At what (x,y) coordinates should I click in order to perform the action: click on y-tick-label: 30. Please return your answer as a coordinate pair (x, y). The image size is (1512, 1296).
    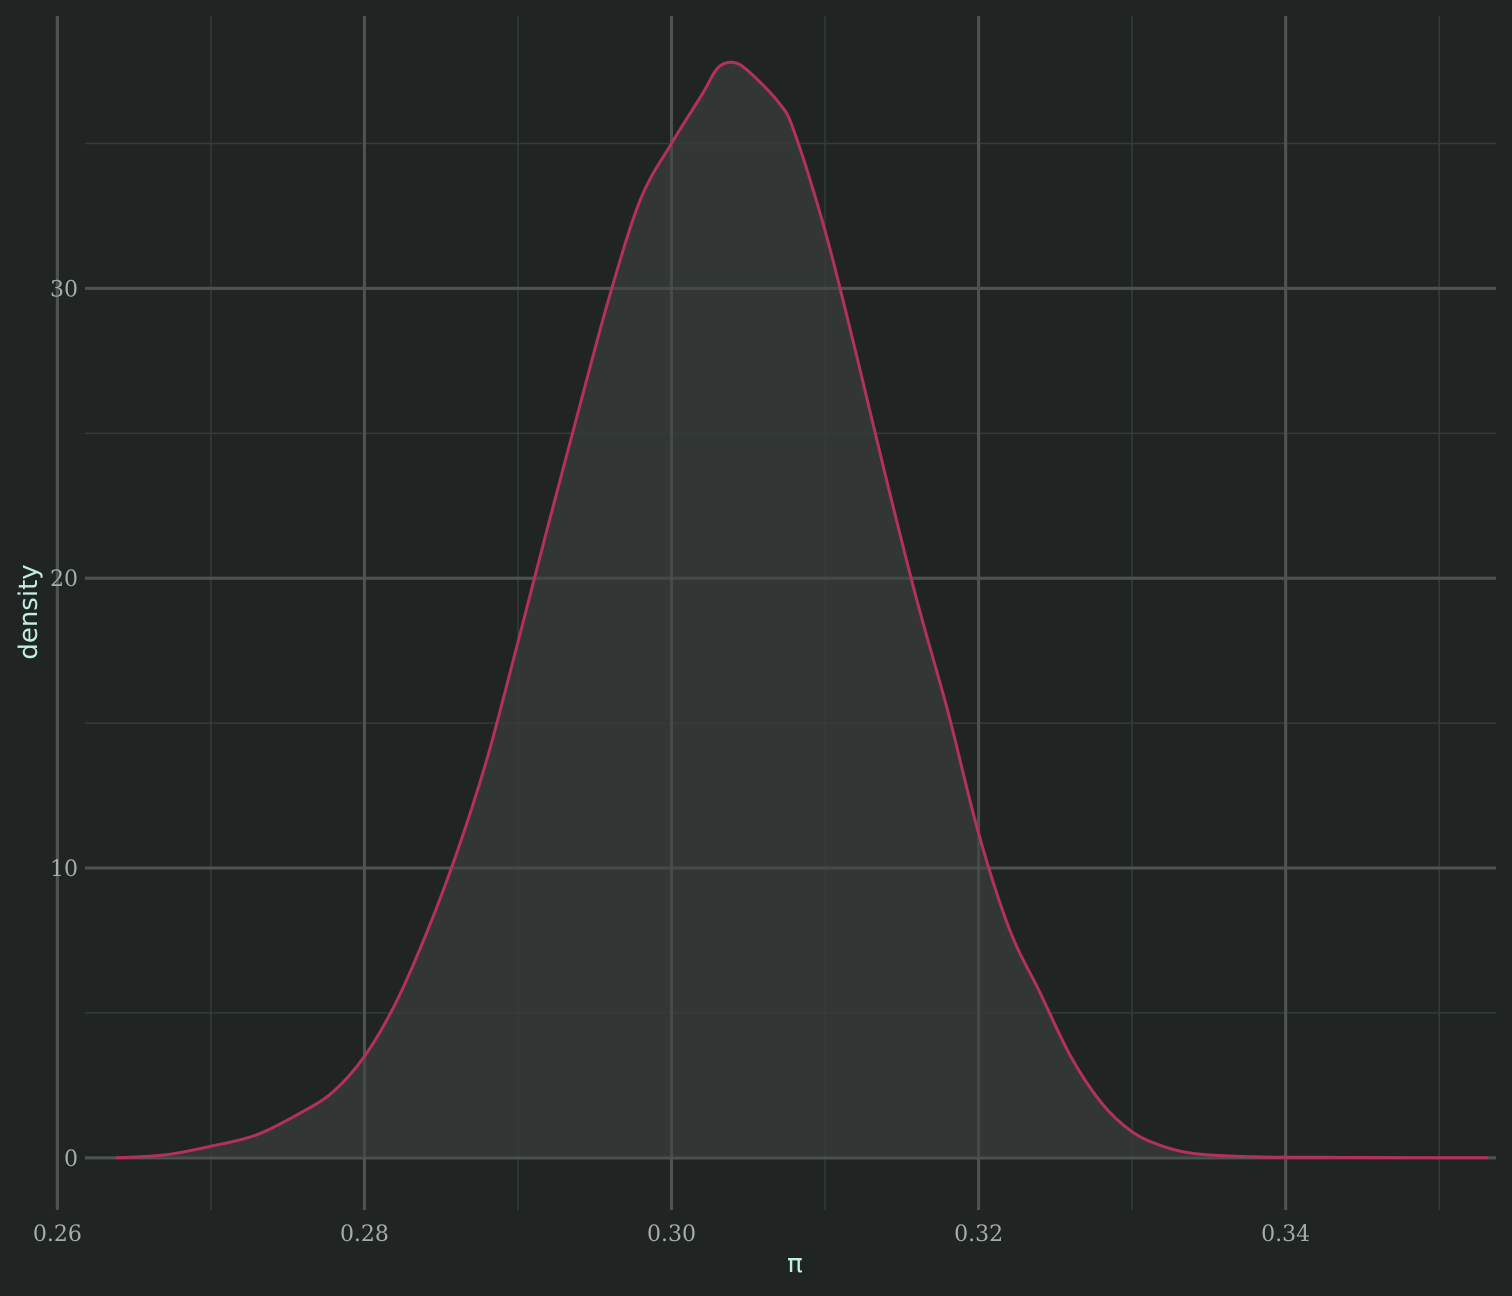
    Looking at the image, I should click on (64, 289).